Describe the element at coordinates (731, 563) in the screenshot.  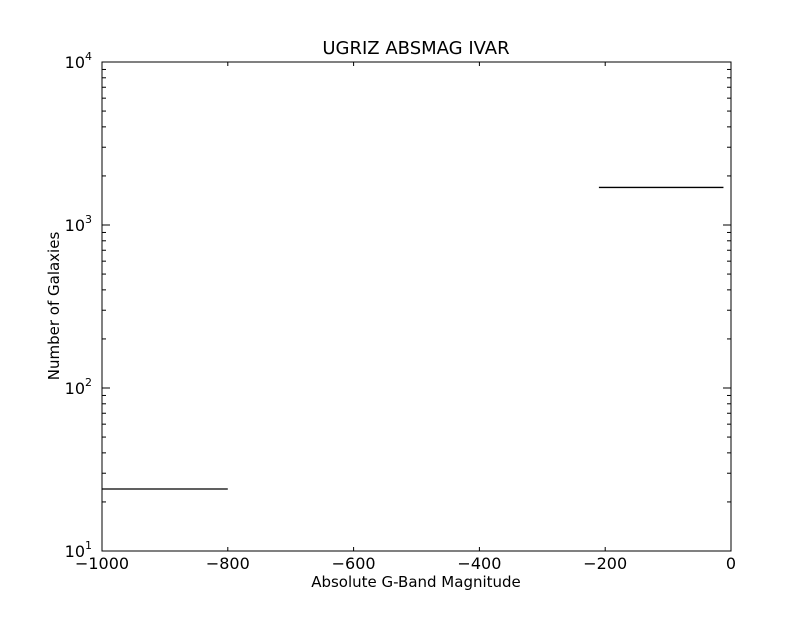
I see `x-tick-label: 0` at that location.